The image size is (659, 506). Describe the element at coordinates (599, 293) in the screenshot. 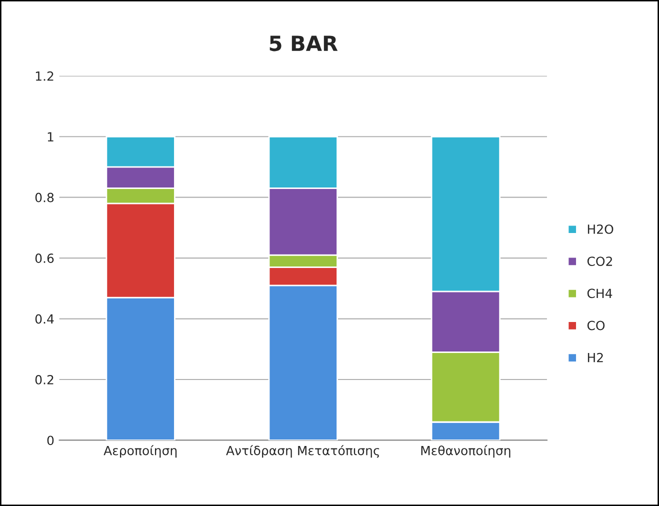

I see `legend-label: CH4` at that location.